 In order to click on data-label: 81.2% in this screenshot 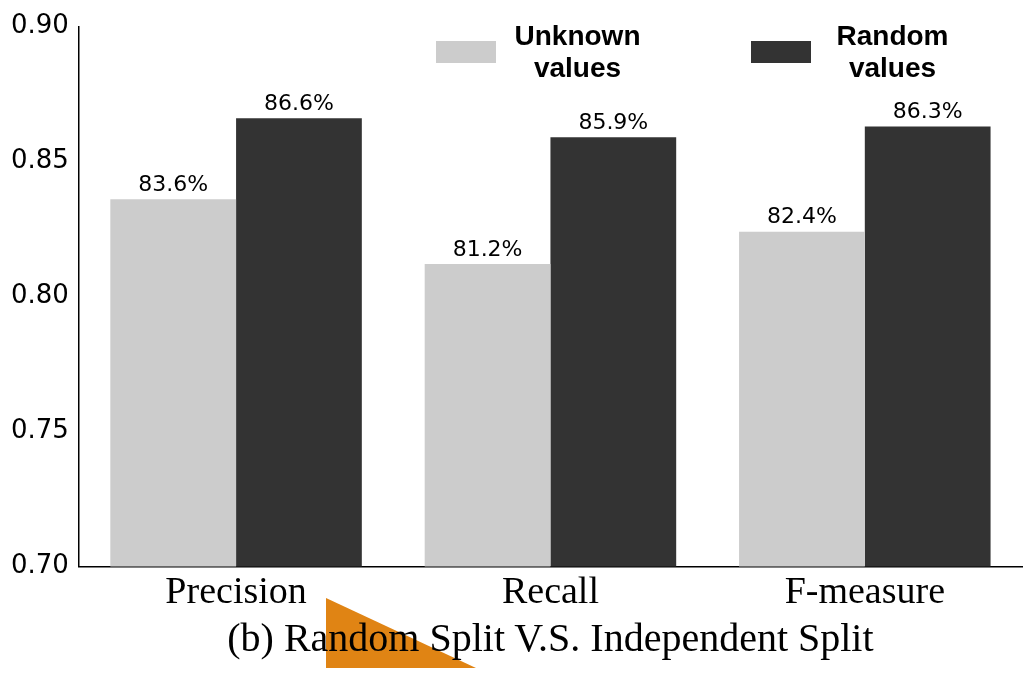, I will do `click(487, 248)`.